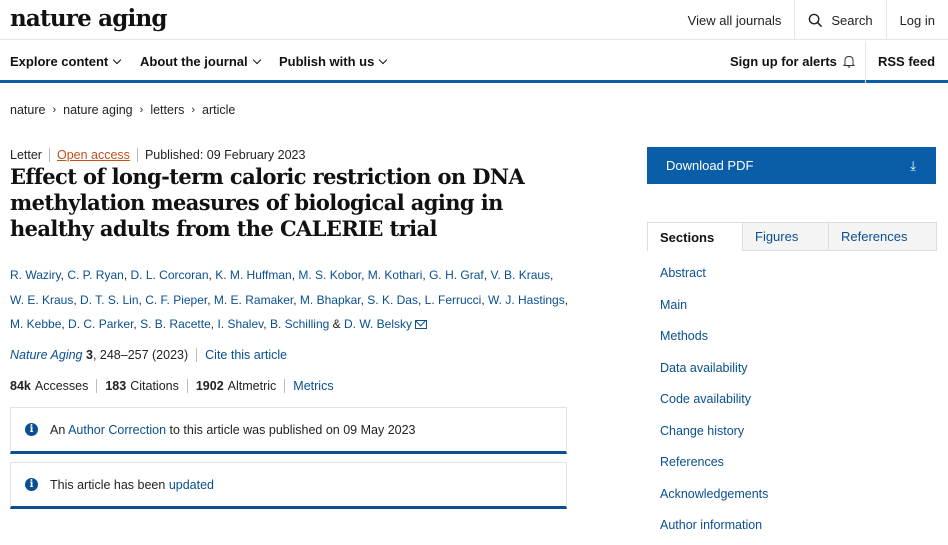 This screenshot has height=545, width=948. What do you see at coordinates (710, 165) in the screenshot?
I see `download-pdf-label: Download PDF` at bounding box center [710, 165].